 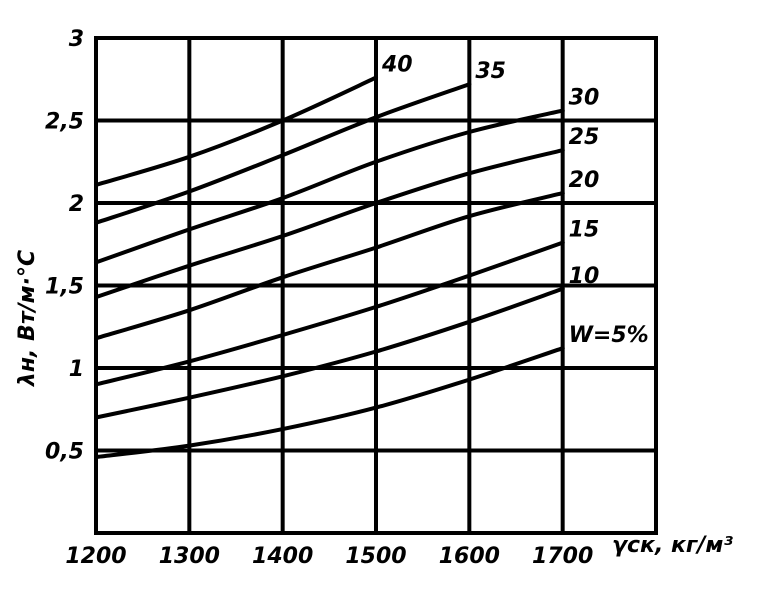 What do you see at coordinates (469, 556) in the screenshot?
I see `x-tick-label-1600: 1600` at bounding box center [469, 556].